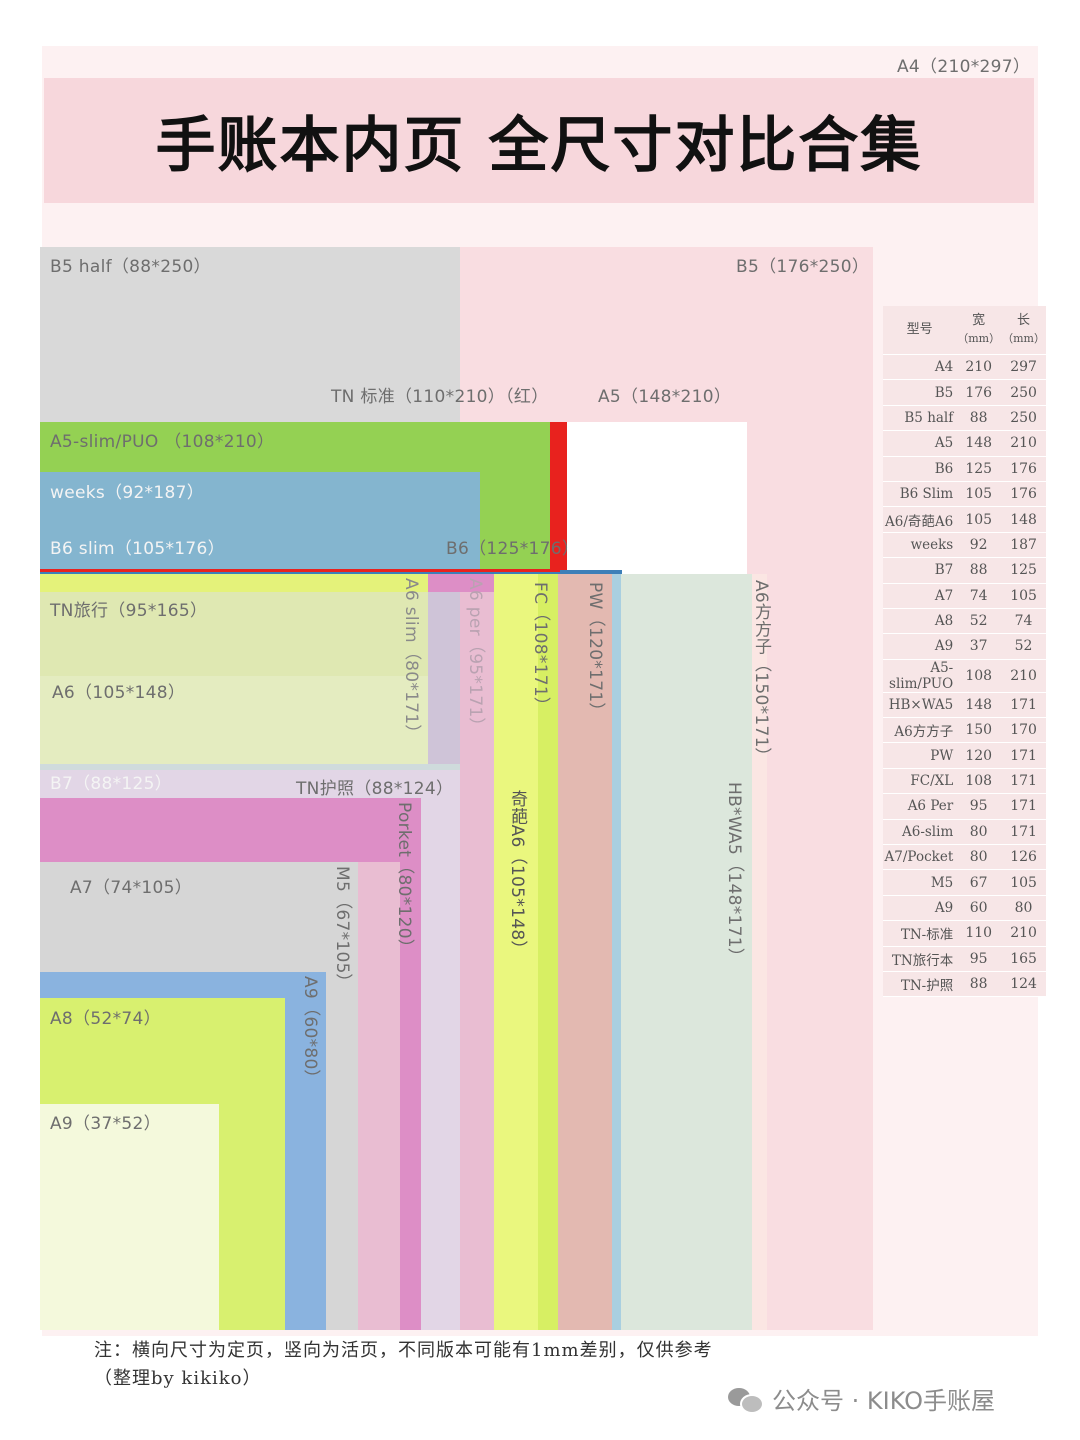 The height and width of the screenshot is (1440, 1080). I want to click on porket-label: Porket（80*120）, so click(404, 879).